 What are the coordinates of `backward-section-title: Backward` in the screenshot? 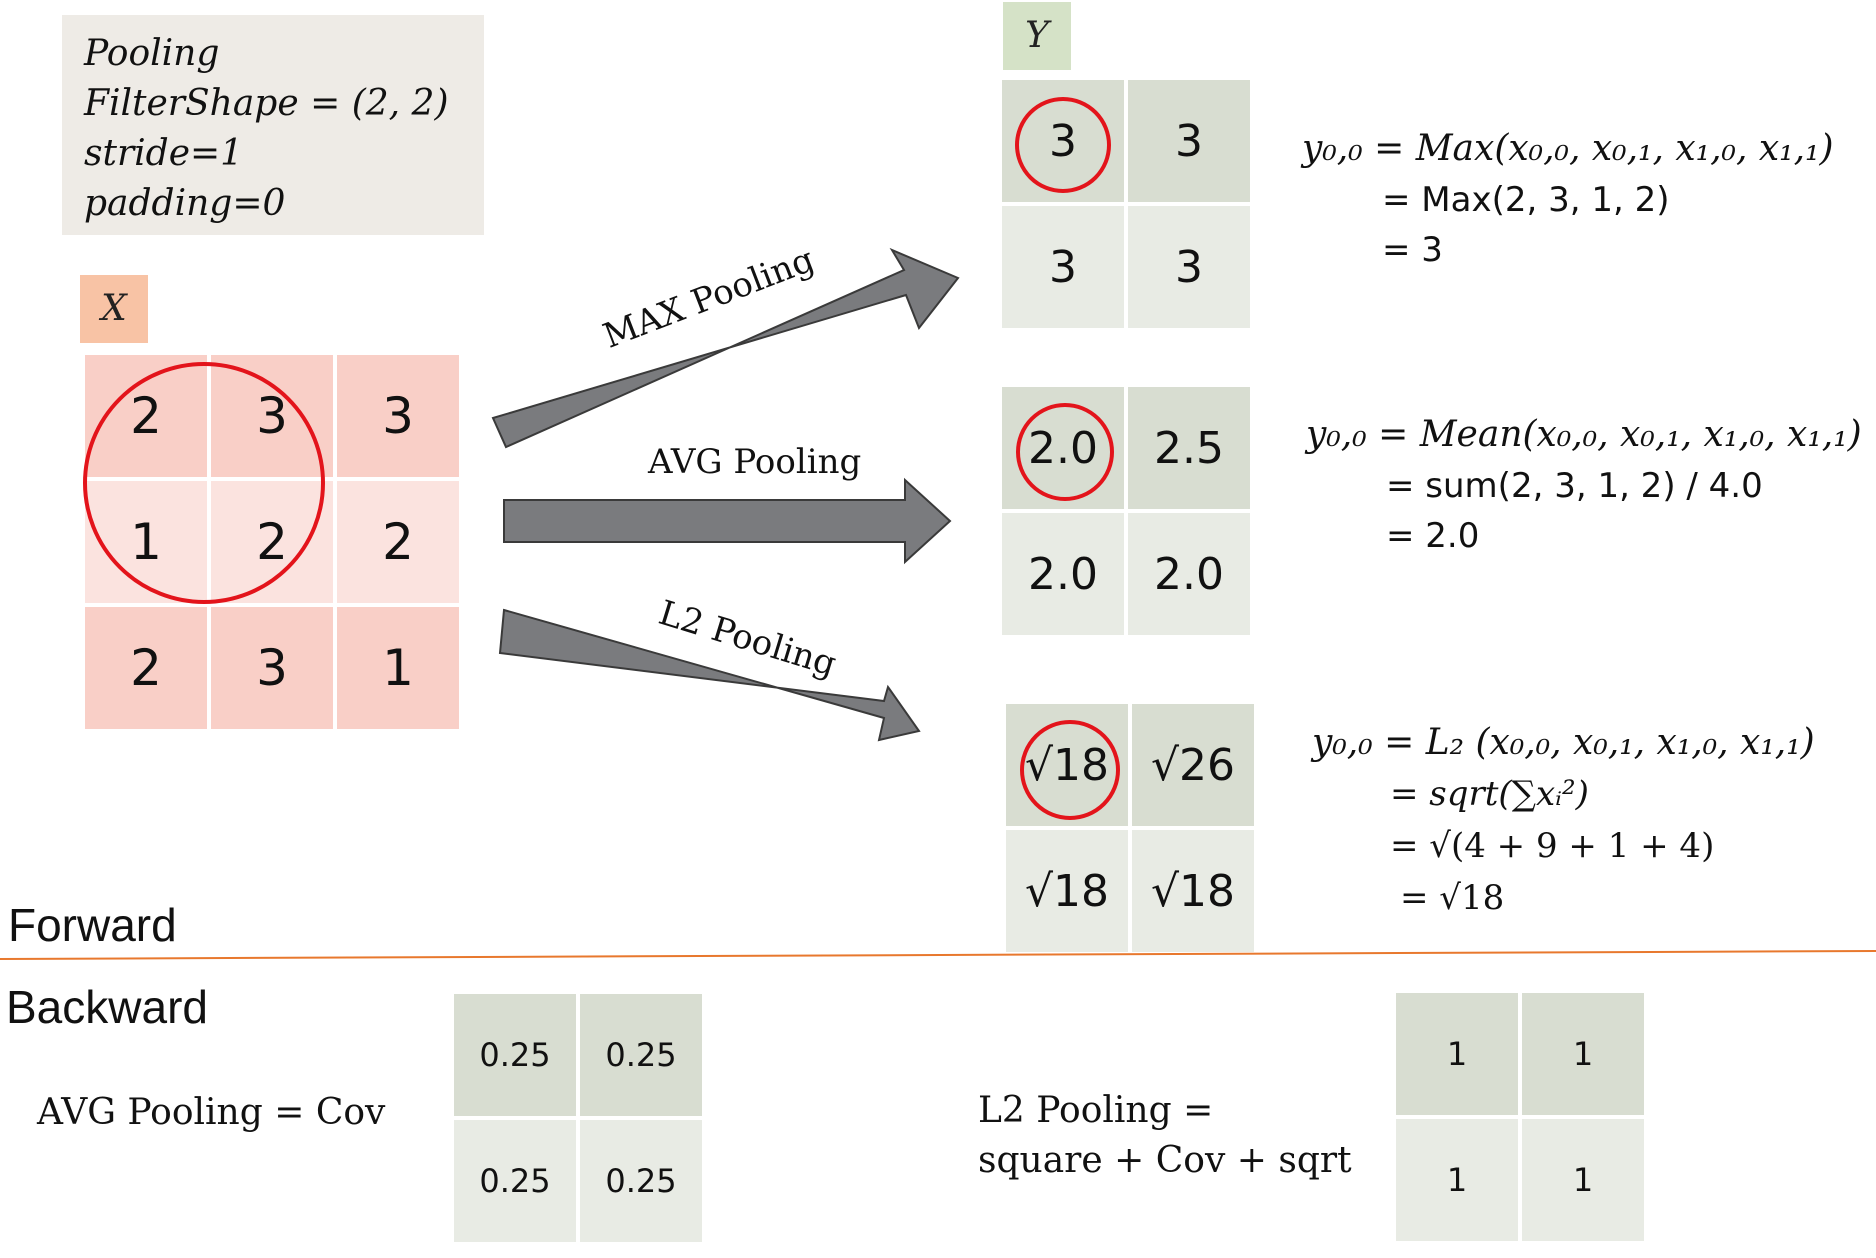 It's located at (107, 1007).